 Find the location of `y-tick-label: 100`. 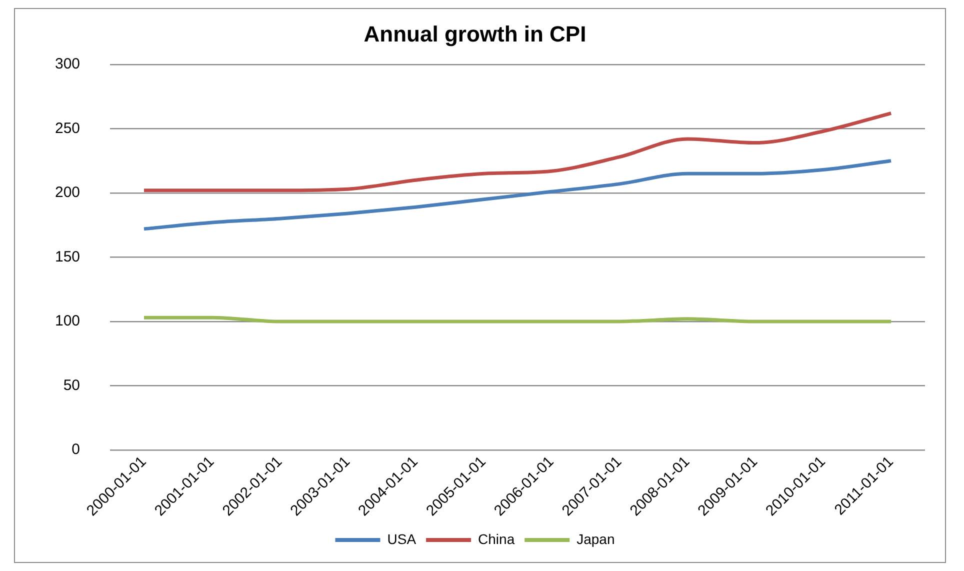

y-tick-label: 100 is located at coordinates (67, 321).